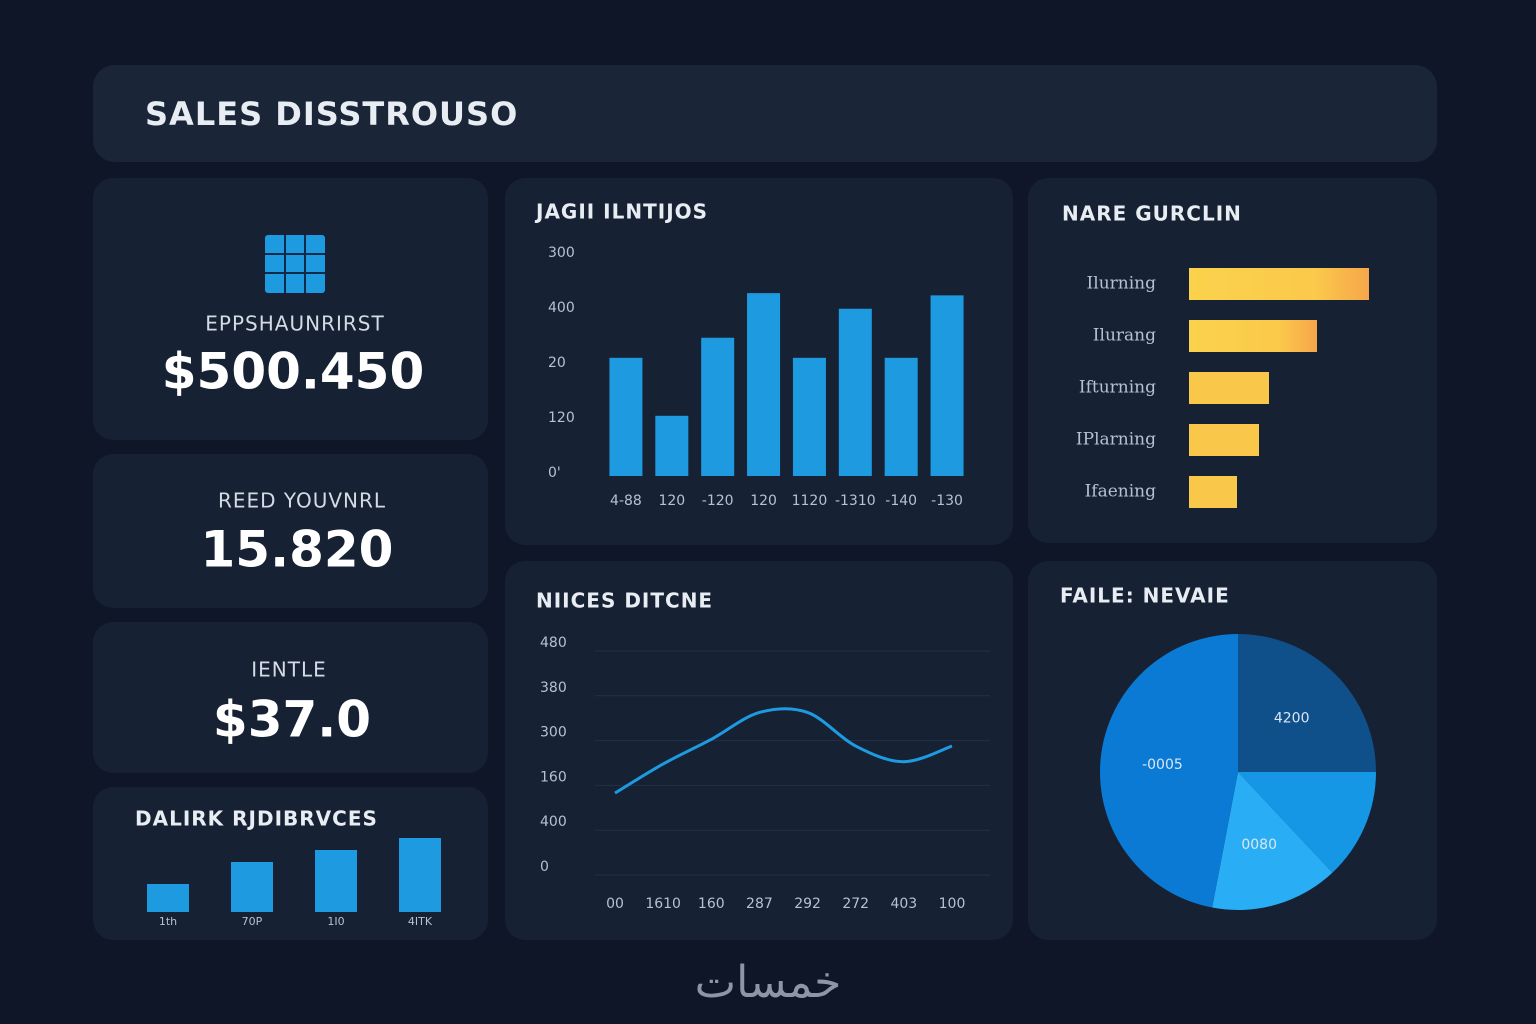  Describe the element at coordinates (544, 867) in the screenshot. I see `y-axis-label: 0` at that location.